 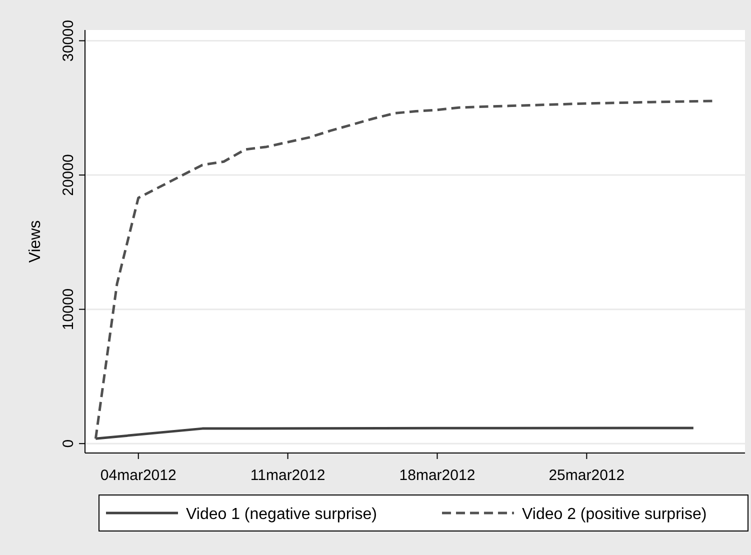 I want to click on y-tick-label: 30000, so click(x=68, y=41).